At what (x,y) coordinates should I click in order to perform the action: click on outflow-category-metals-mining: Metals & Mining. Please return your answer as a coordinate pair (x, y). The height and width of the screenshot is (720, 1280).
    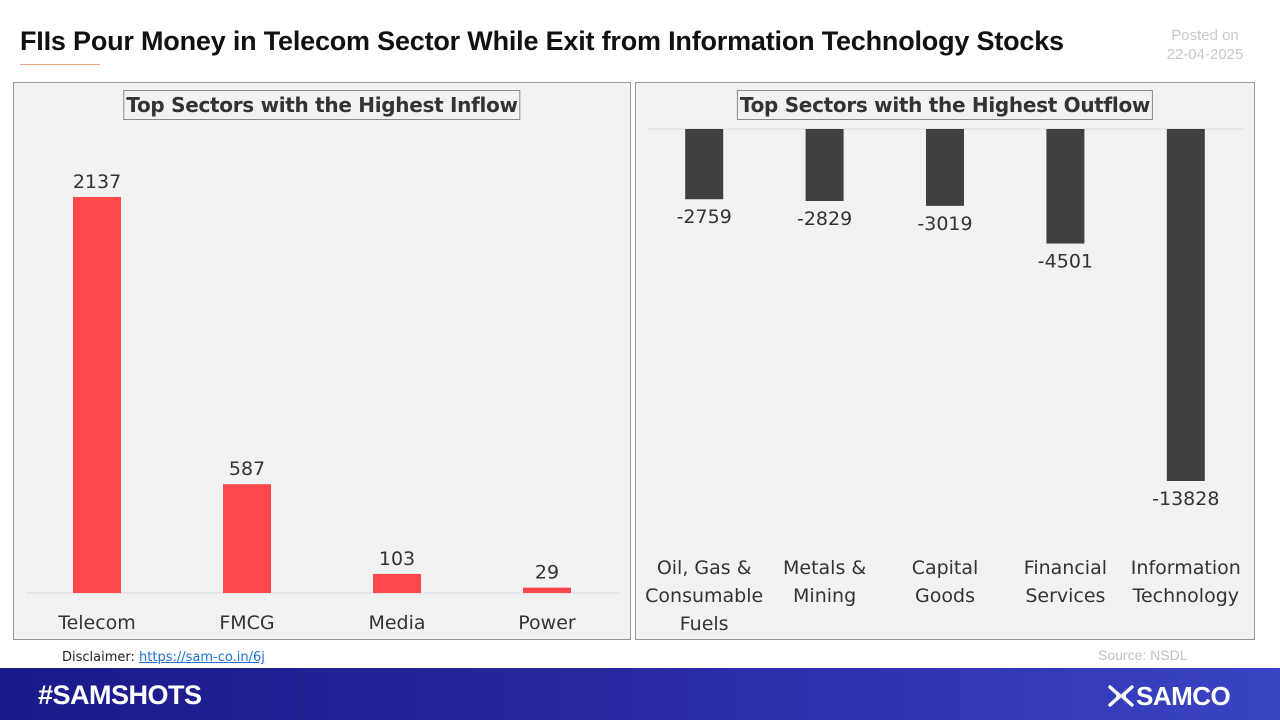
    Looking at the image, I should click on (824, 582).